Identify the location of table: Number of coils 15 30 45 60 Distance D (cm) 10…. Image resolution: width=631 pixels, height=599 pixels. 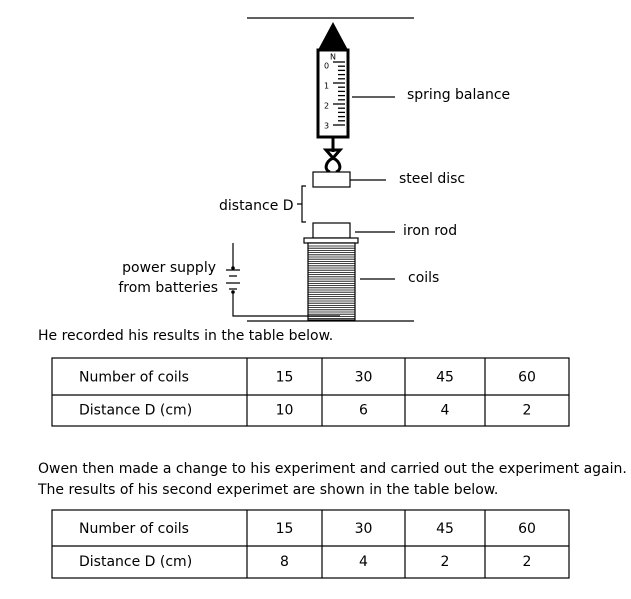
(310, 392).